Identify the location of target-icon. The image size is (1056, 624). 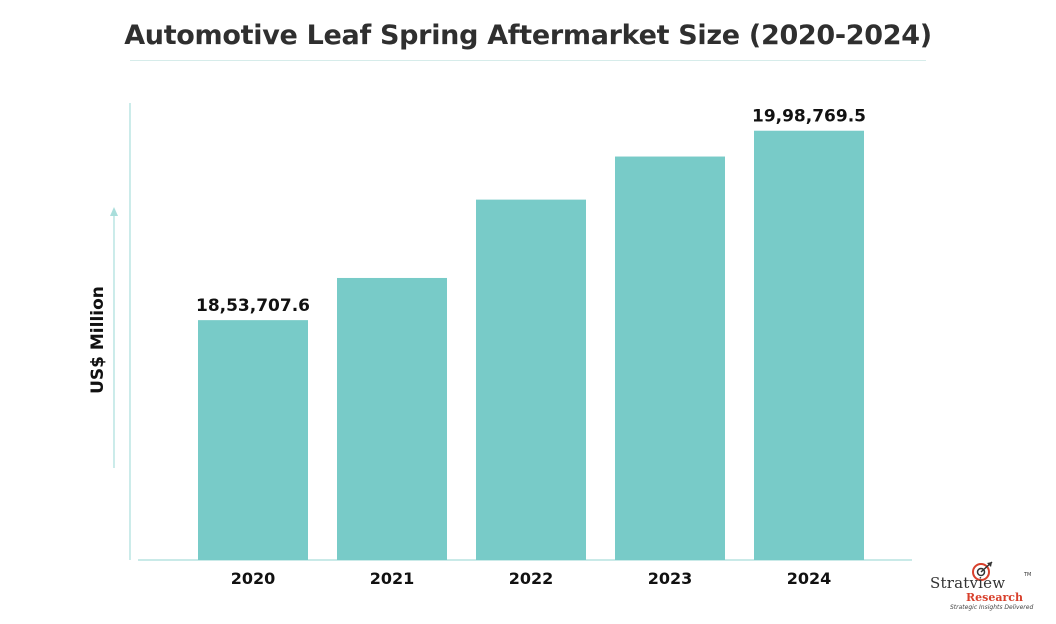
(982, 571).